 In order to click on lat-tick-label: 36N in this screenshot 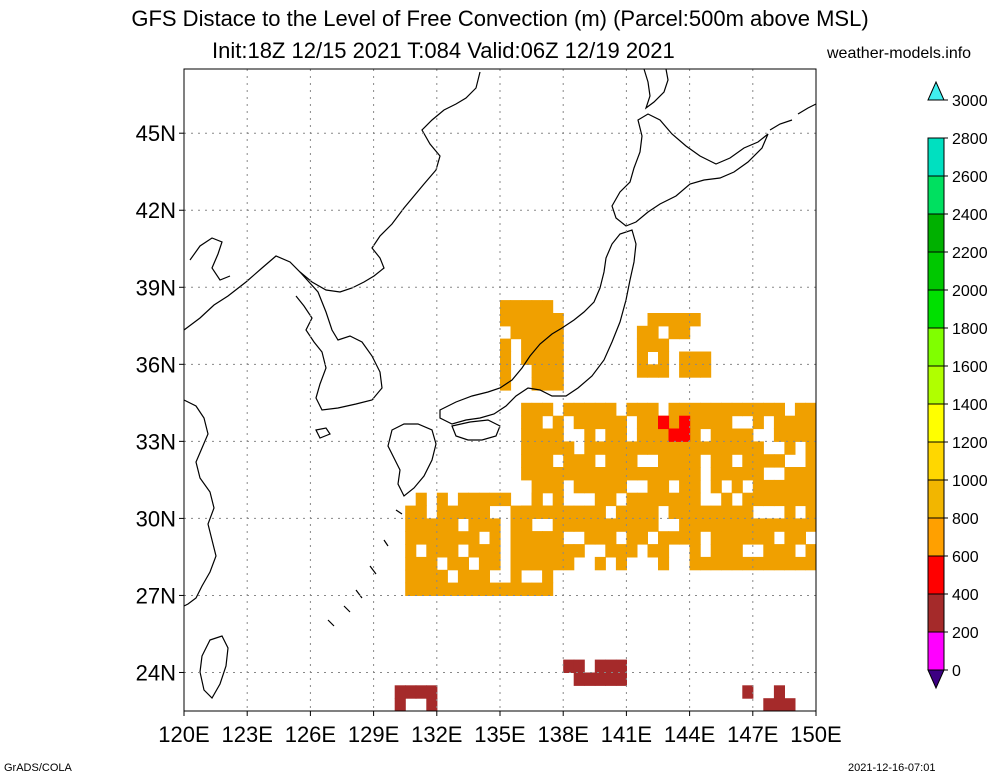, I will do `click(156, 364)`.